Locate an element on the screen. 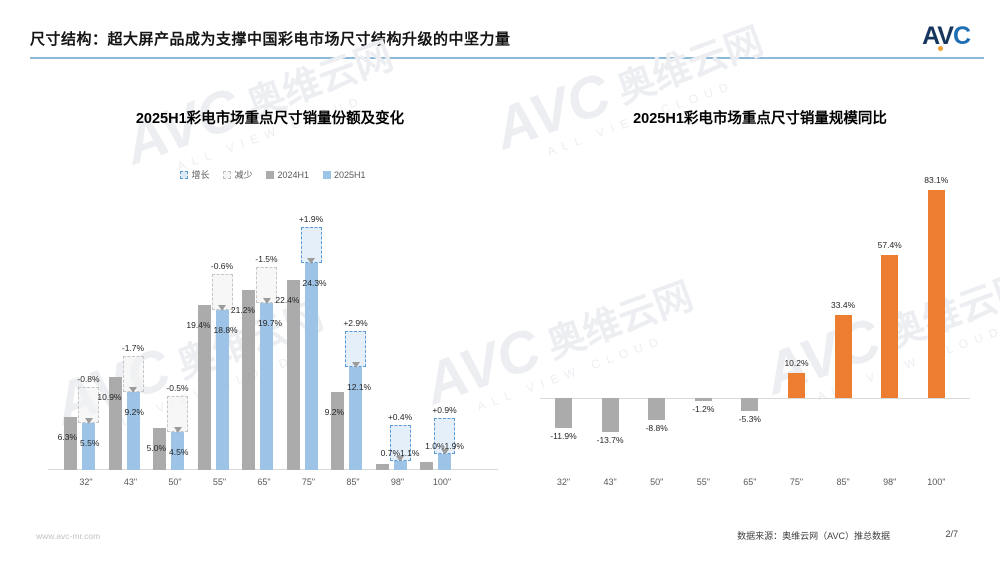 The height and width of the screenshot is (562, 1000). value-label-2024h1: 21.2% is located at coordinates (242, 309).